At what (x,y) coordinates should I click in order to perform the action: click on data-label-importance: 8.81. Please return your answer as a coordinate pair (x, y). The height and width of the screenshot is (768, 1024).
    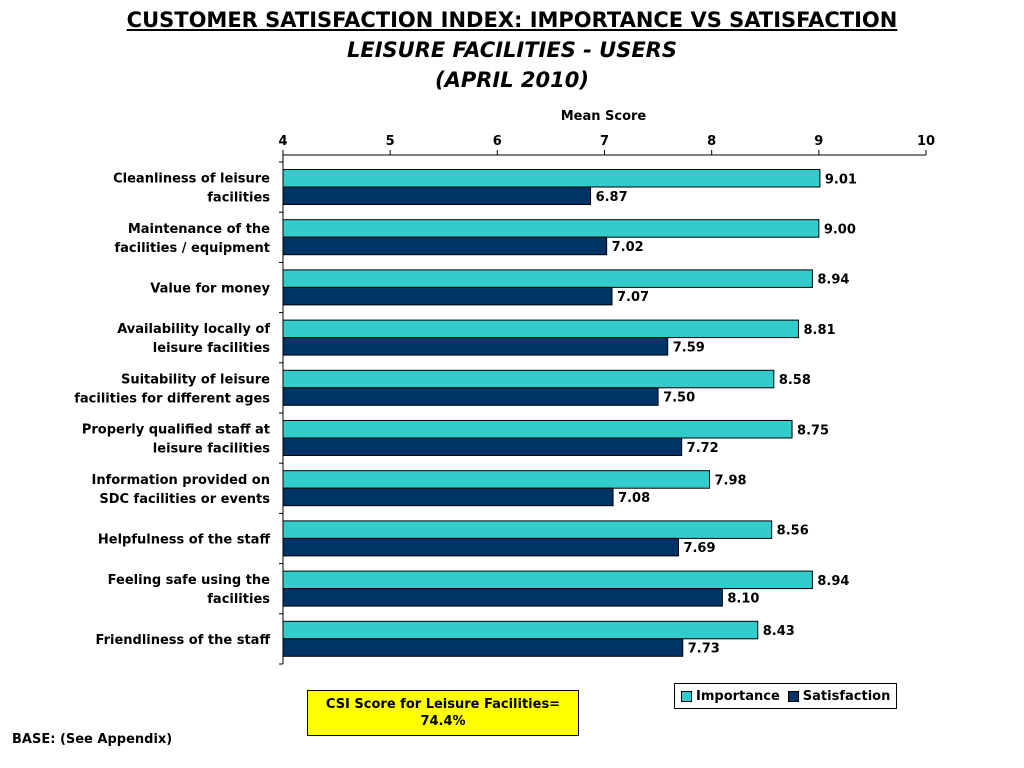
    Looking at the image, I should click on (819, 330).